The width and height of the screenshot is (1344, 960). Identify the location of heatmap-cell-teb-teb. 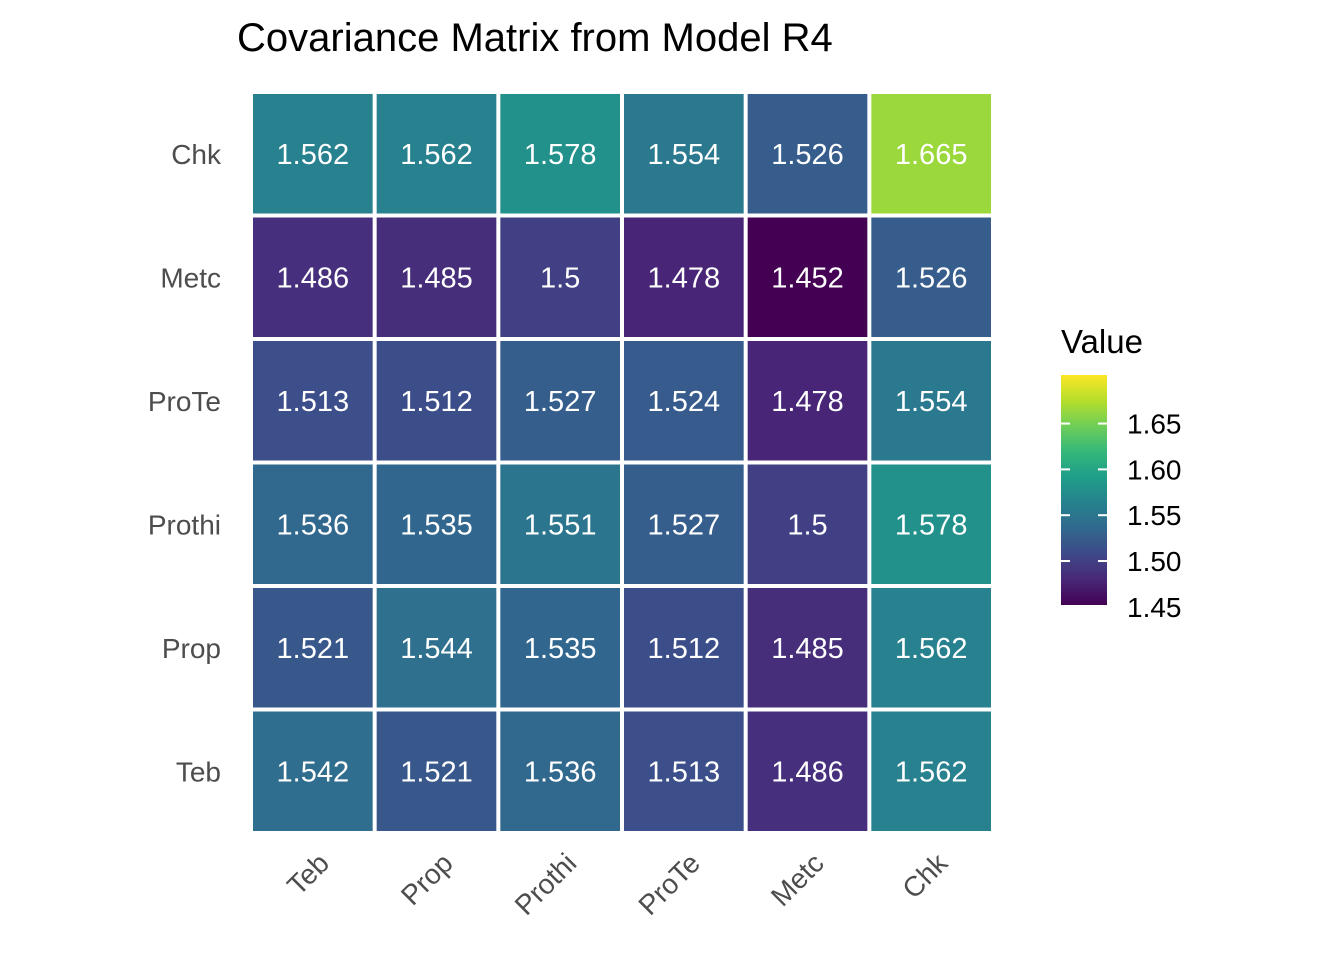
(313, 771).